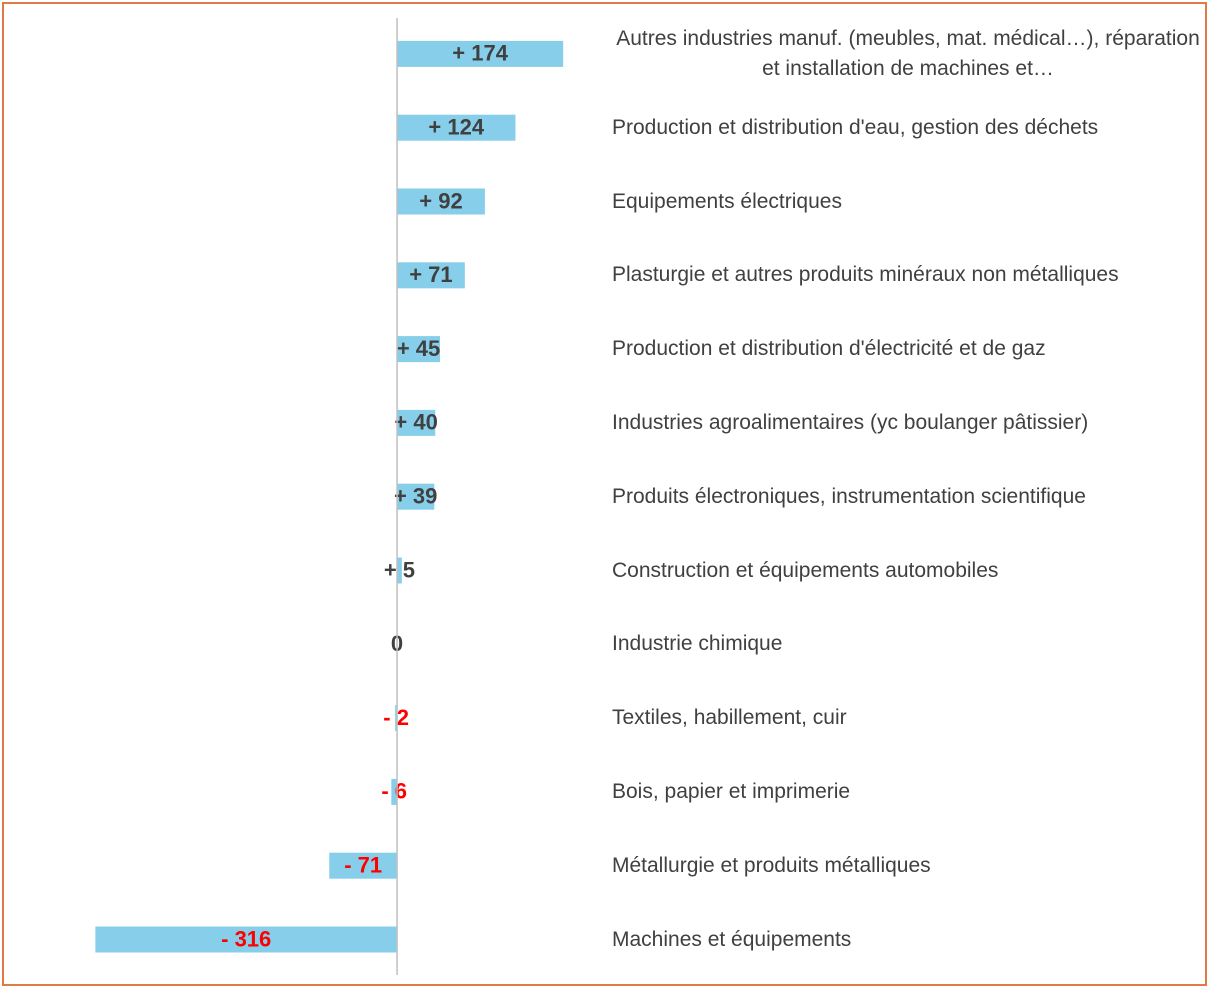  I want to click on value-label: + 40, so click(415, 422).